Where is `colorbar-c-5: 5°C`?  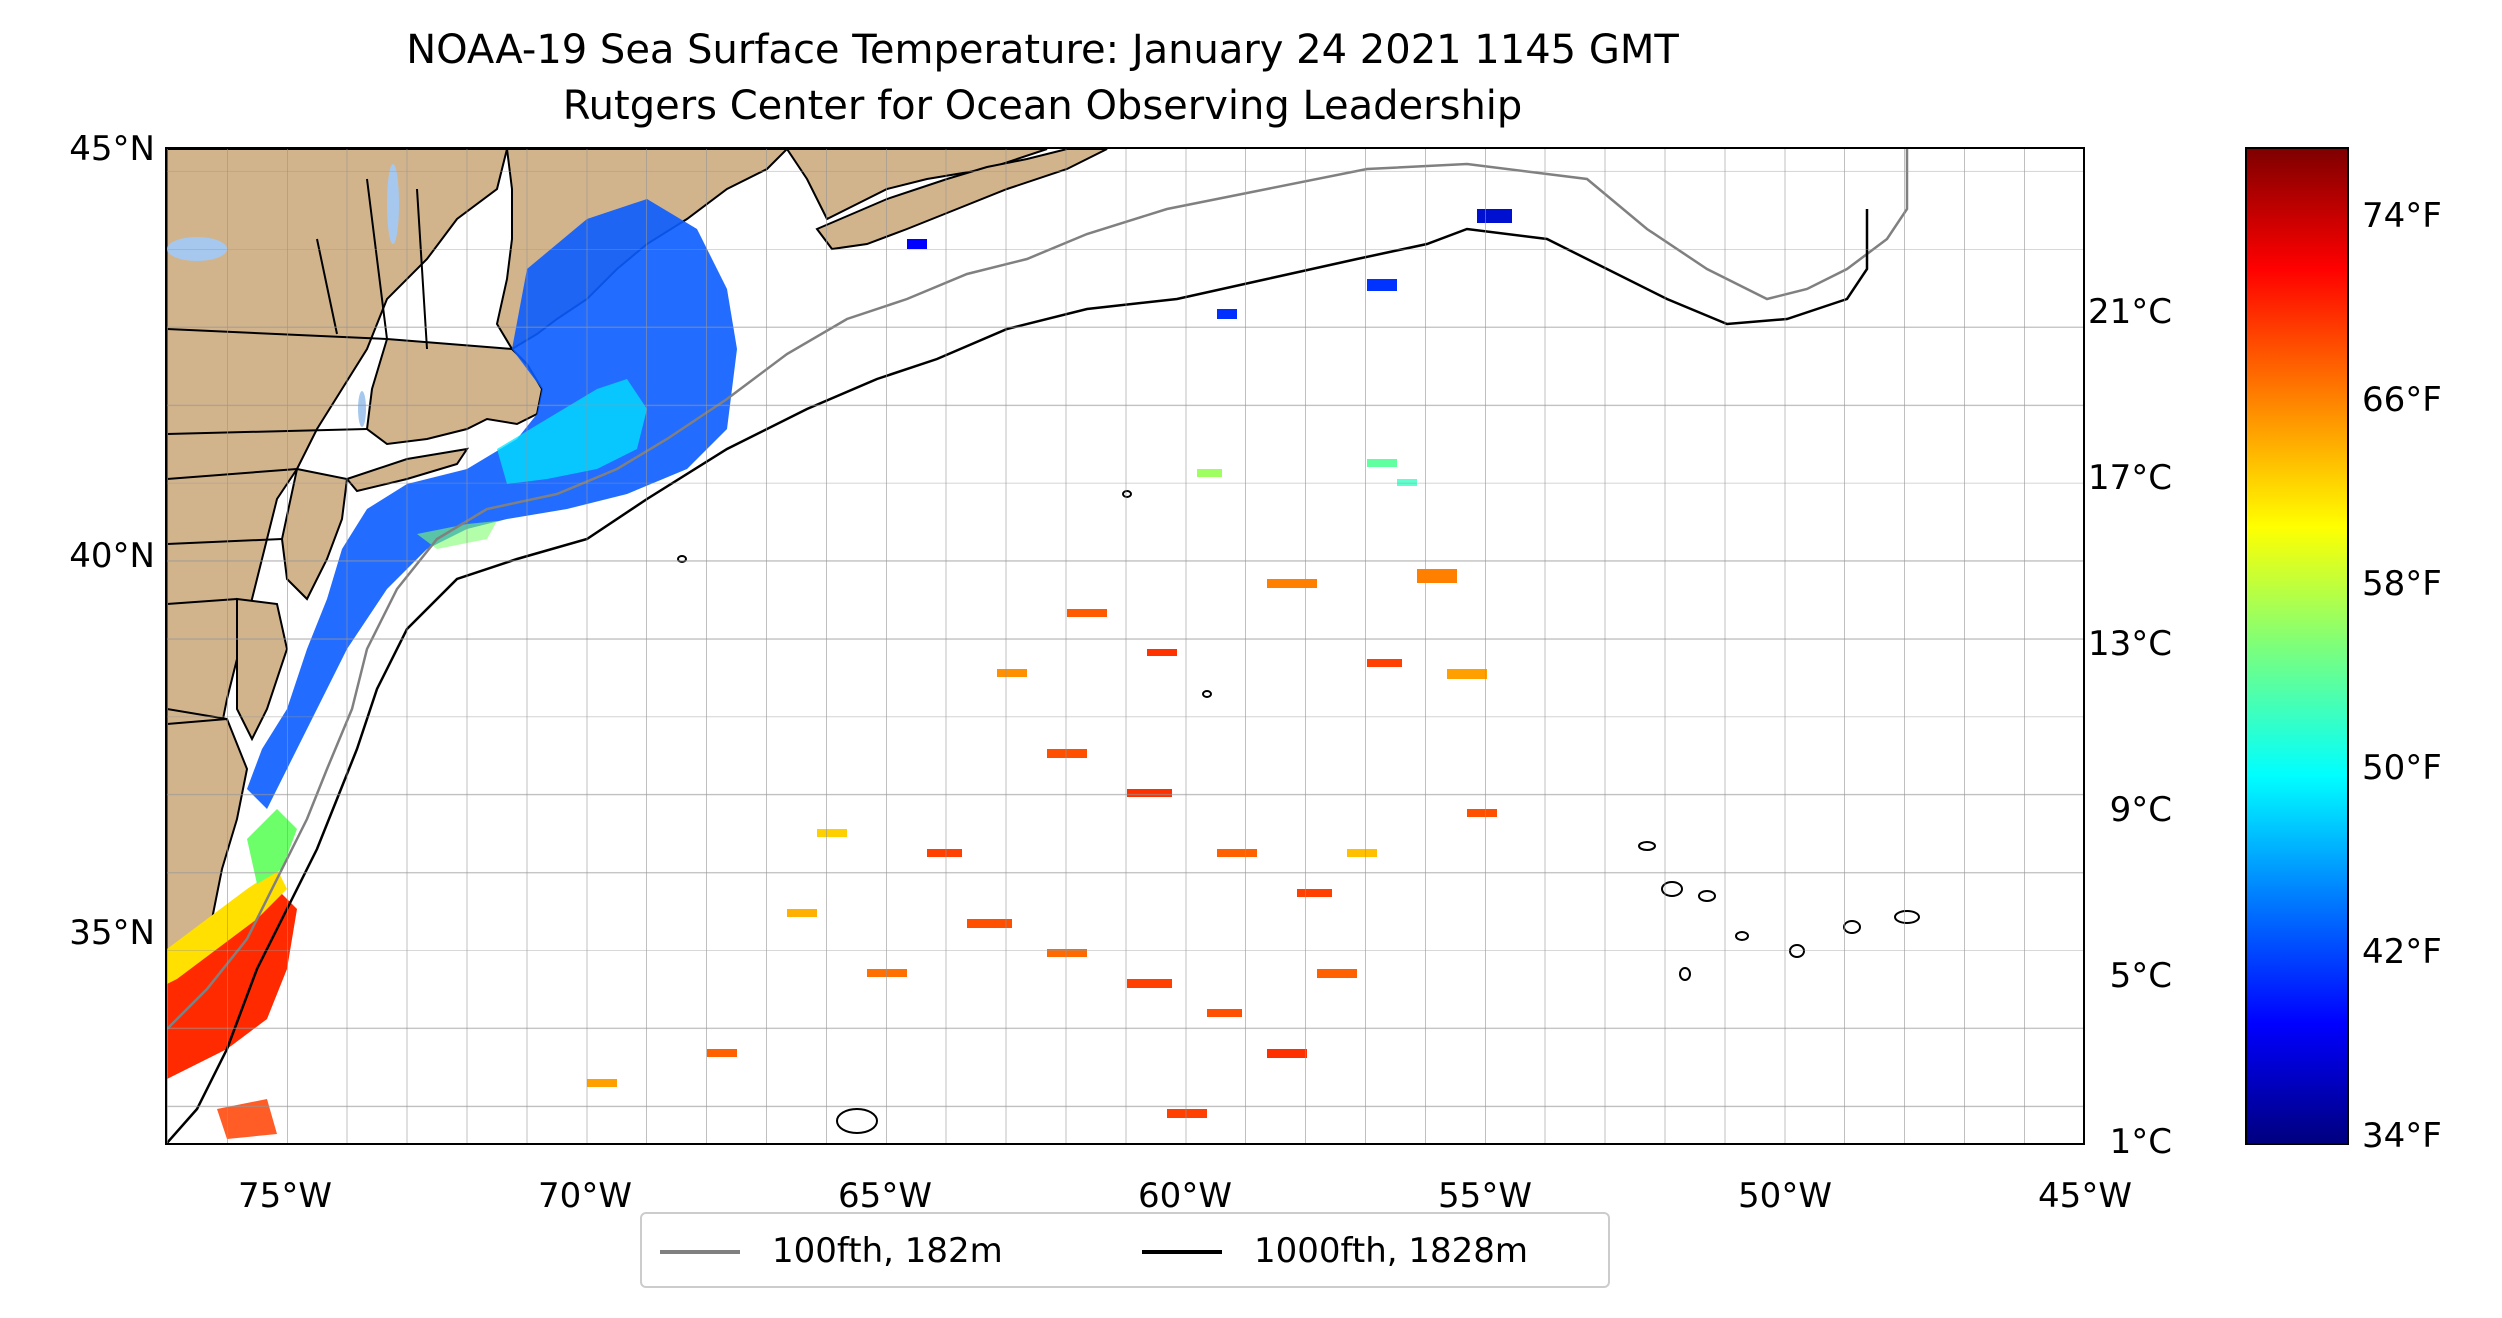 colorbar-c-5: 5°C is located at coordinates (2140, 976).